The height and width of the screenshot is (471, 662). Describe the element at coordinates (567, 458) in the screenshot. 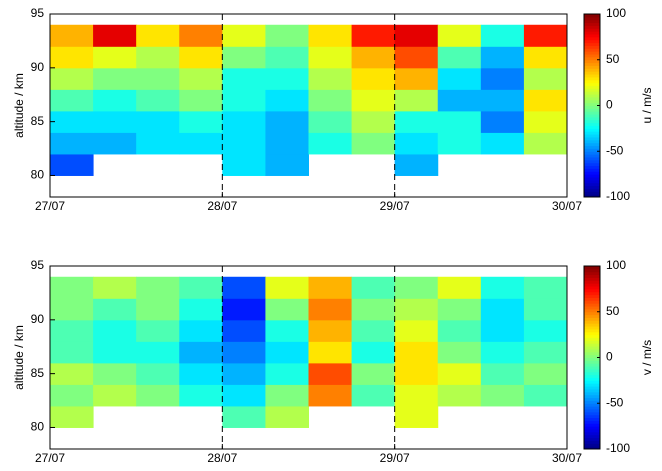

I see `x-tick-label: 30/07` at that location.